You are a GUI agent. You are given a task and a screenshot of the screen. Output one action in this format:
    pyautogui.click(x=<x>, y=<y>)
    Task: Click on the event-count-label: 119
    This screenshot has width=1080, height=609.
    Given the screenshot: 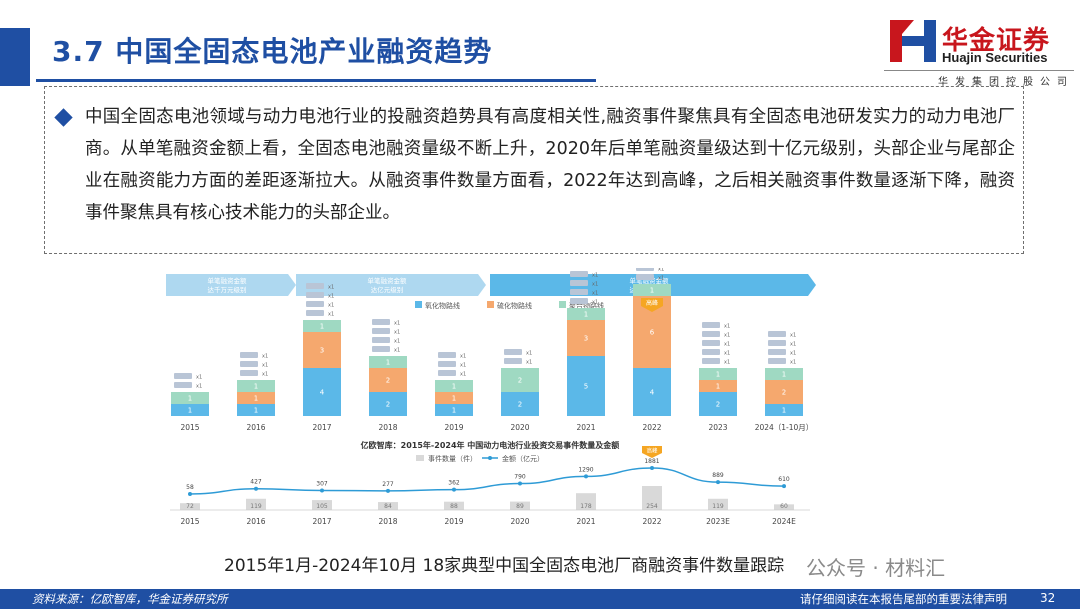 What is the action you would take?
    pyautogui.click(x=256, y=506)
    